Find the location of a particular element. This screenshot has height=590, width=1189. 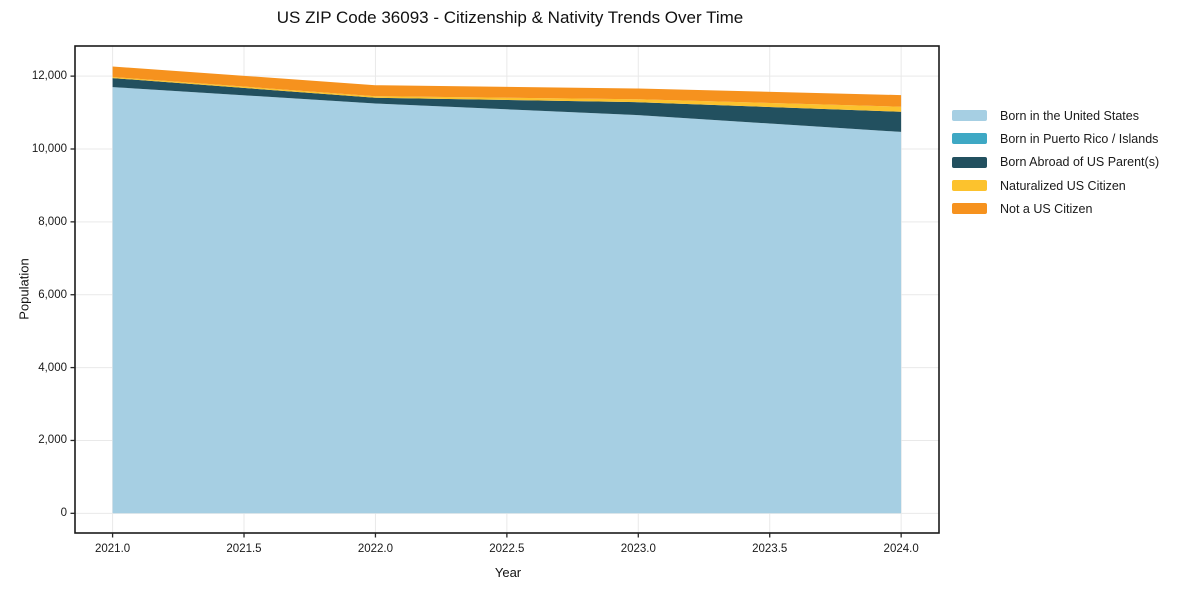

legend-item: Born Abroad of US Parent(s) is located at coordinates (1055, 162).